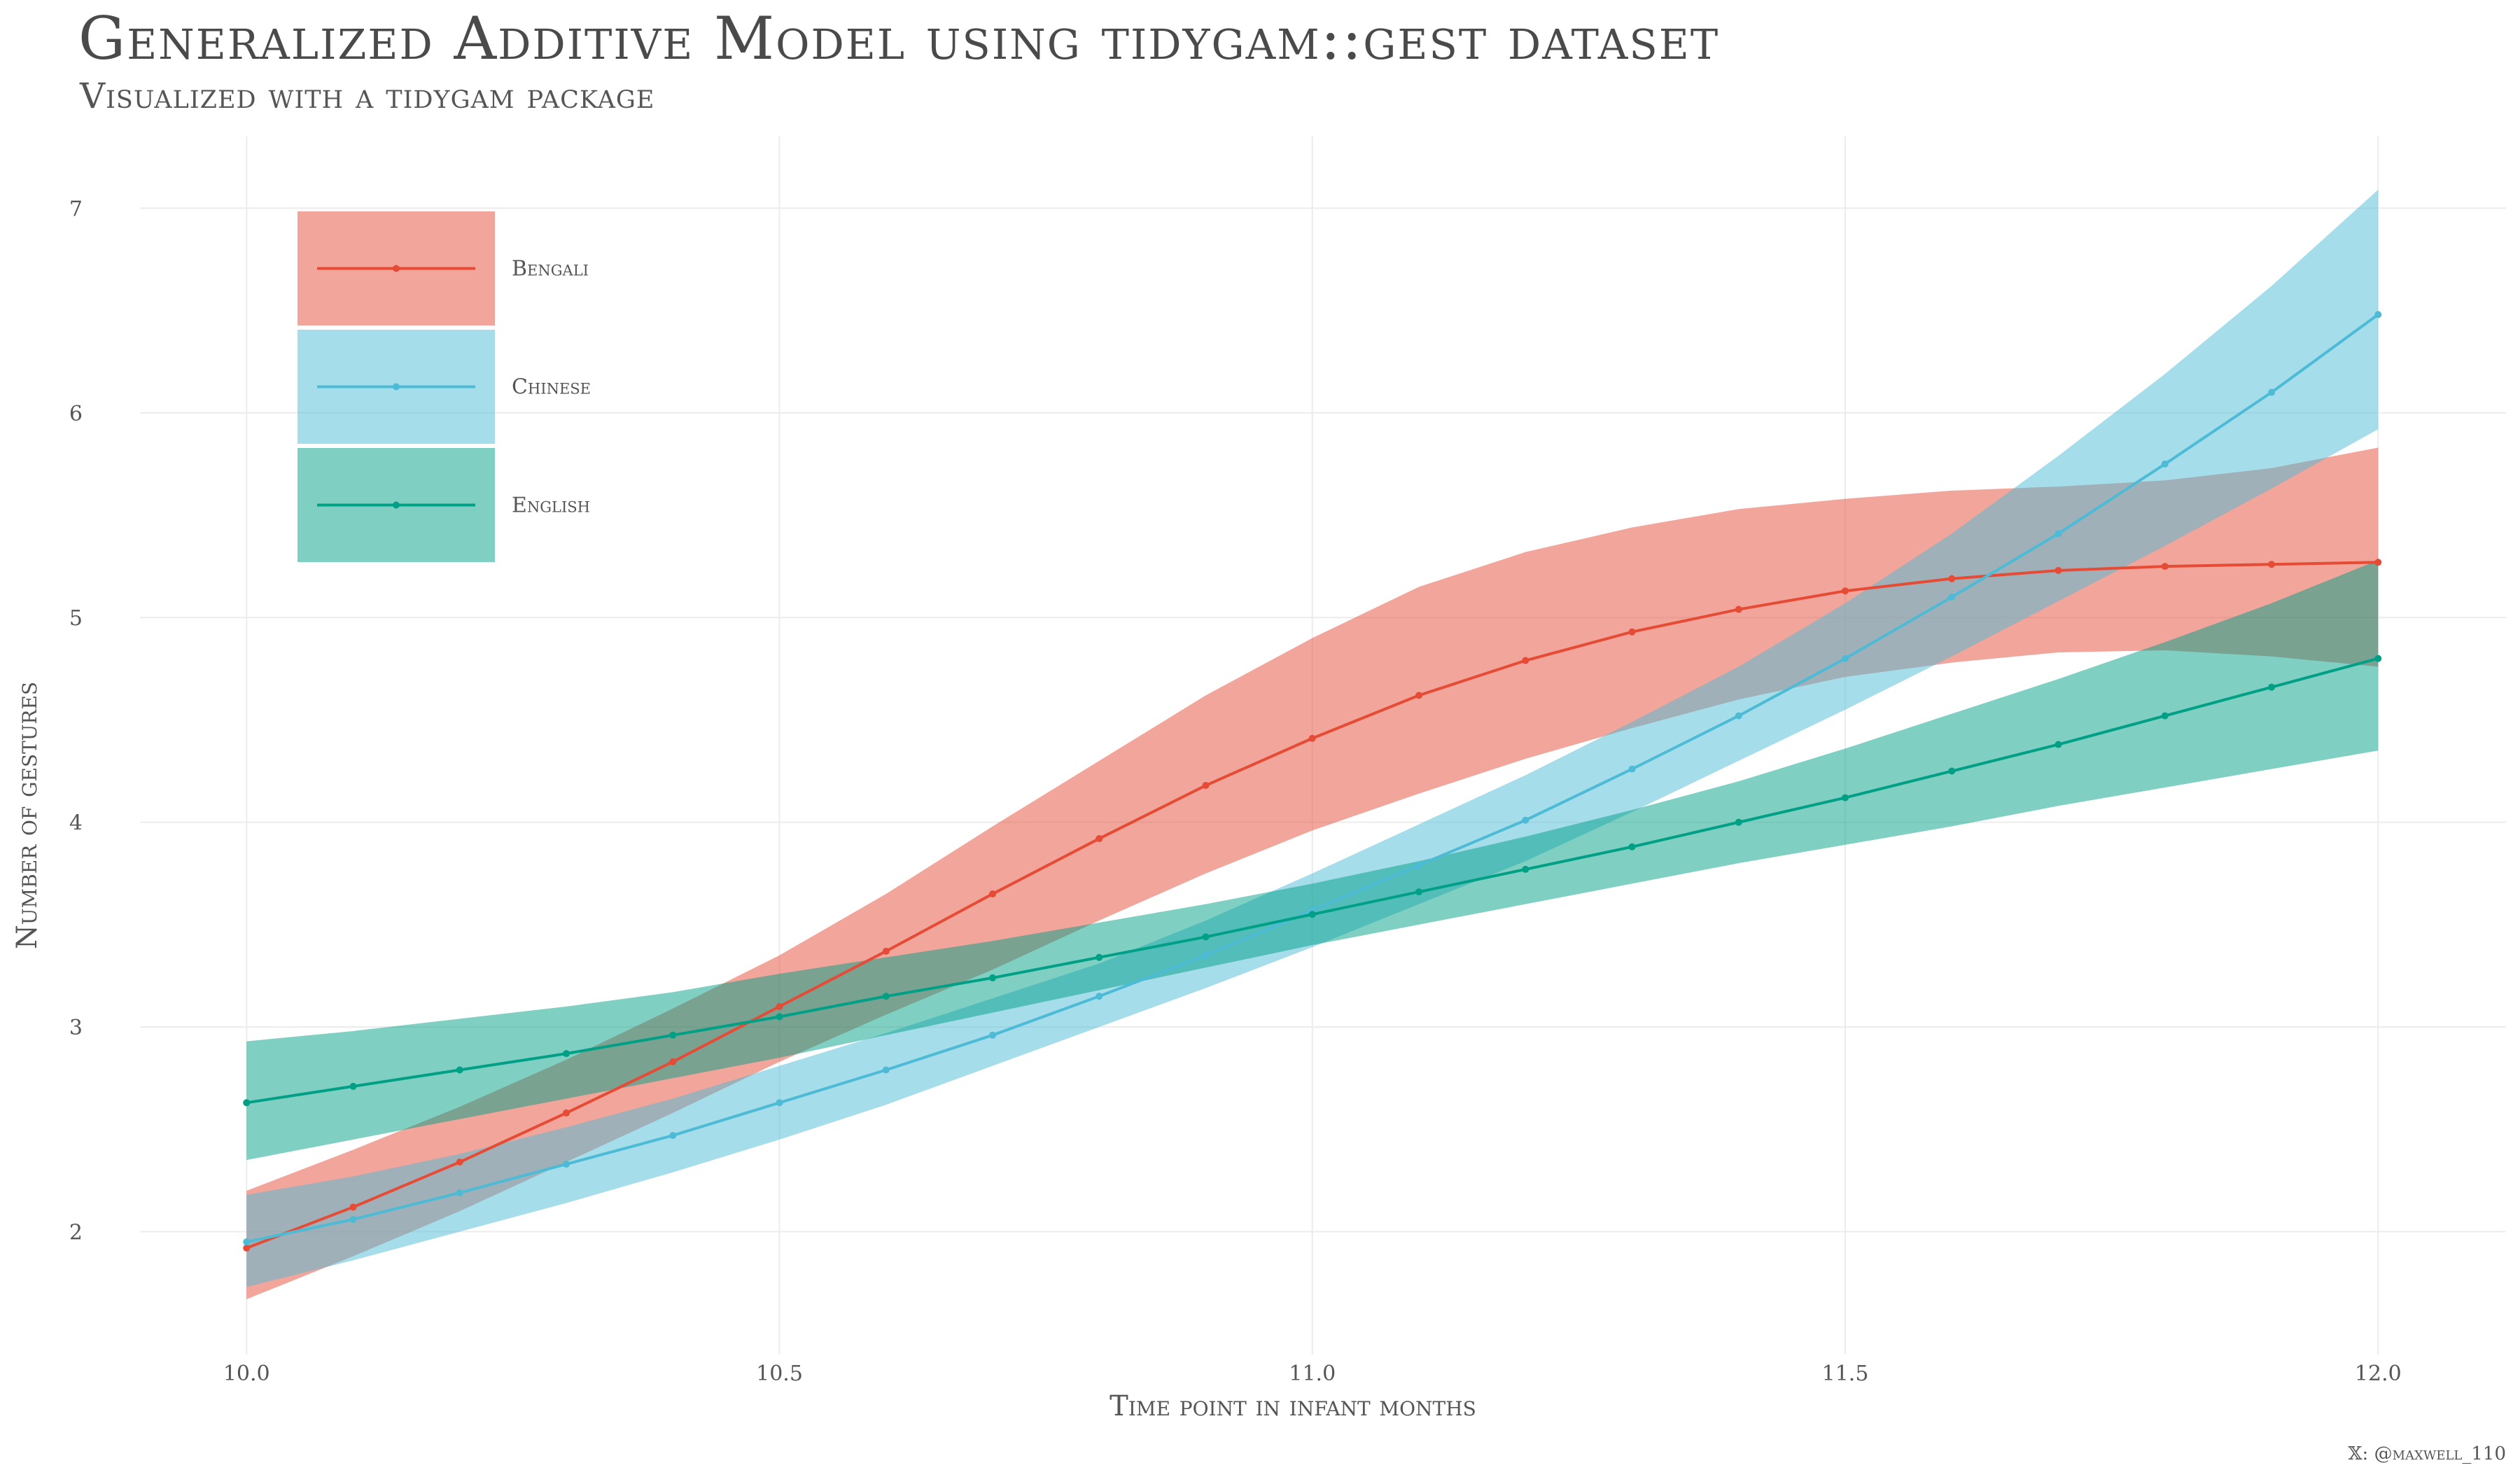 The width and height of the screenshot is (2520, 1470). I want to click on x-tick-label: 11.5, so click(1845, 1374).